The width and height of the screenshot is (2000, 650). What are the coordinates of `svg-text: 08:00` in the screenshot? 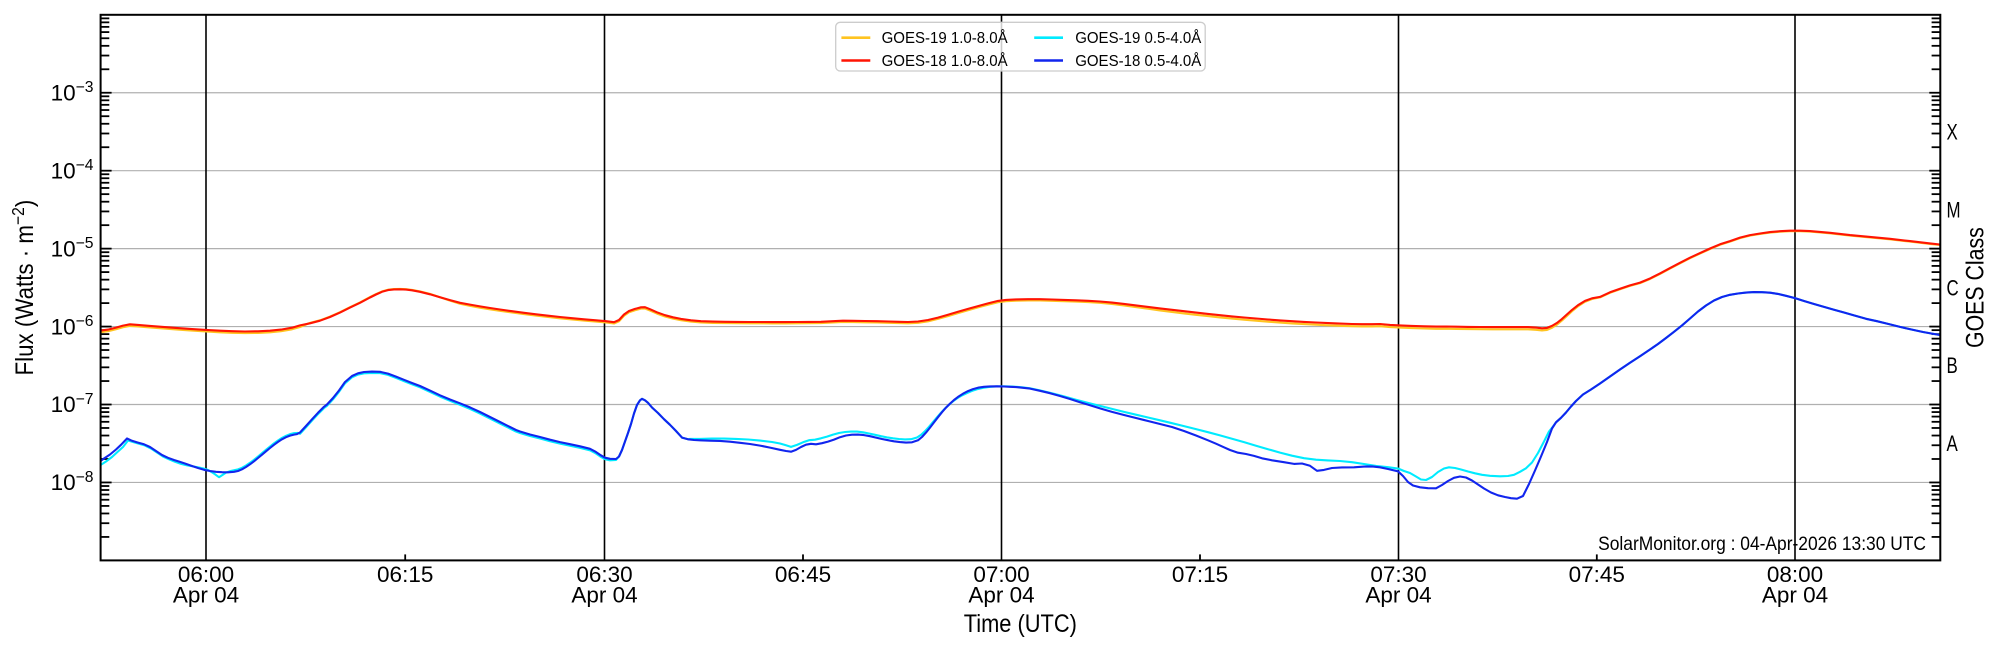 It's located at (1795, 574).